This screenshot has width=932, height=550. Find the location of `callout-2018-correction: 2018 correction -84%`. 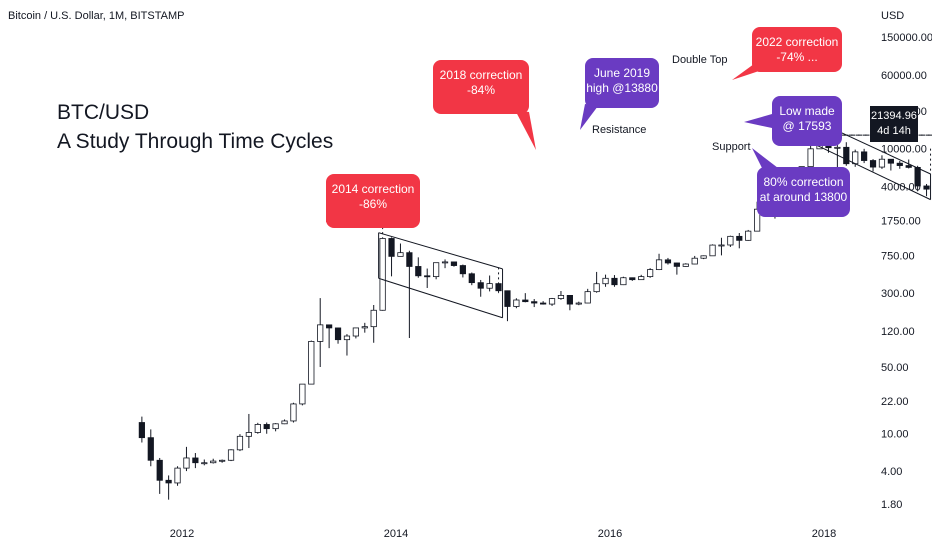

callout-2018-correction: 2018 correction -84% is located at coordinates (481, 87).